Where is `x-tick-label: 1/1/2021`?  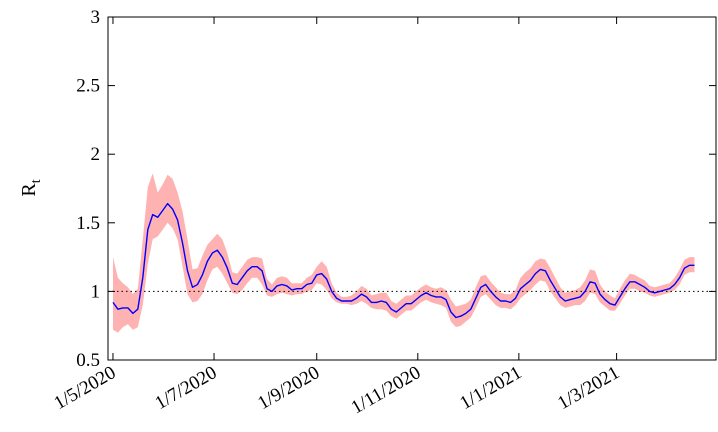 x-tick-label: 1/1/2021 is located at coordinates (490, 388).